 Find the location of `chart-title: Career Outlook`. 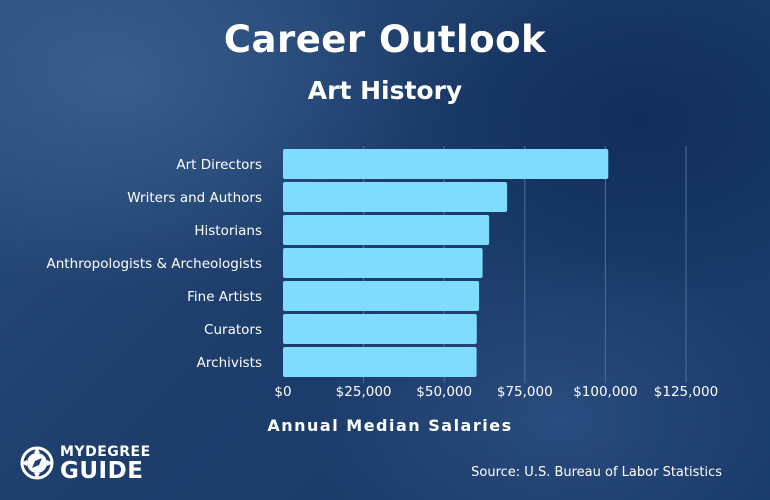

chart-title: Career Outlook is located at coordinates (385, 39).